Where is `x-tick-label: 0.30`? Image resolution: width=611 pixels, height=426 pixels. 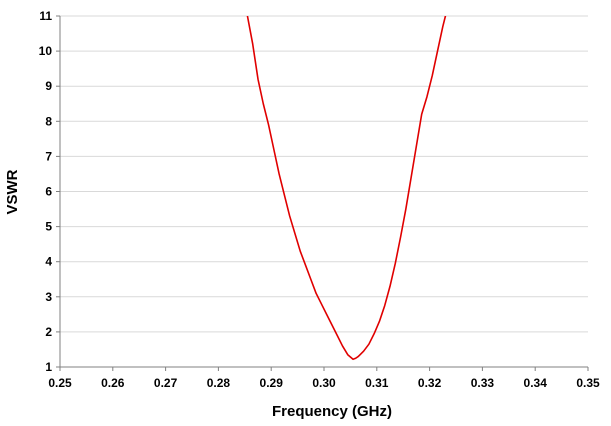 x-tick-label: 0.30 is located at coordinates (324, 383).